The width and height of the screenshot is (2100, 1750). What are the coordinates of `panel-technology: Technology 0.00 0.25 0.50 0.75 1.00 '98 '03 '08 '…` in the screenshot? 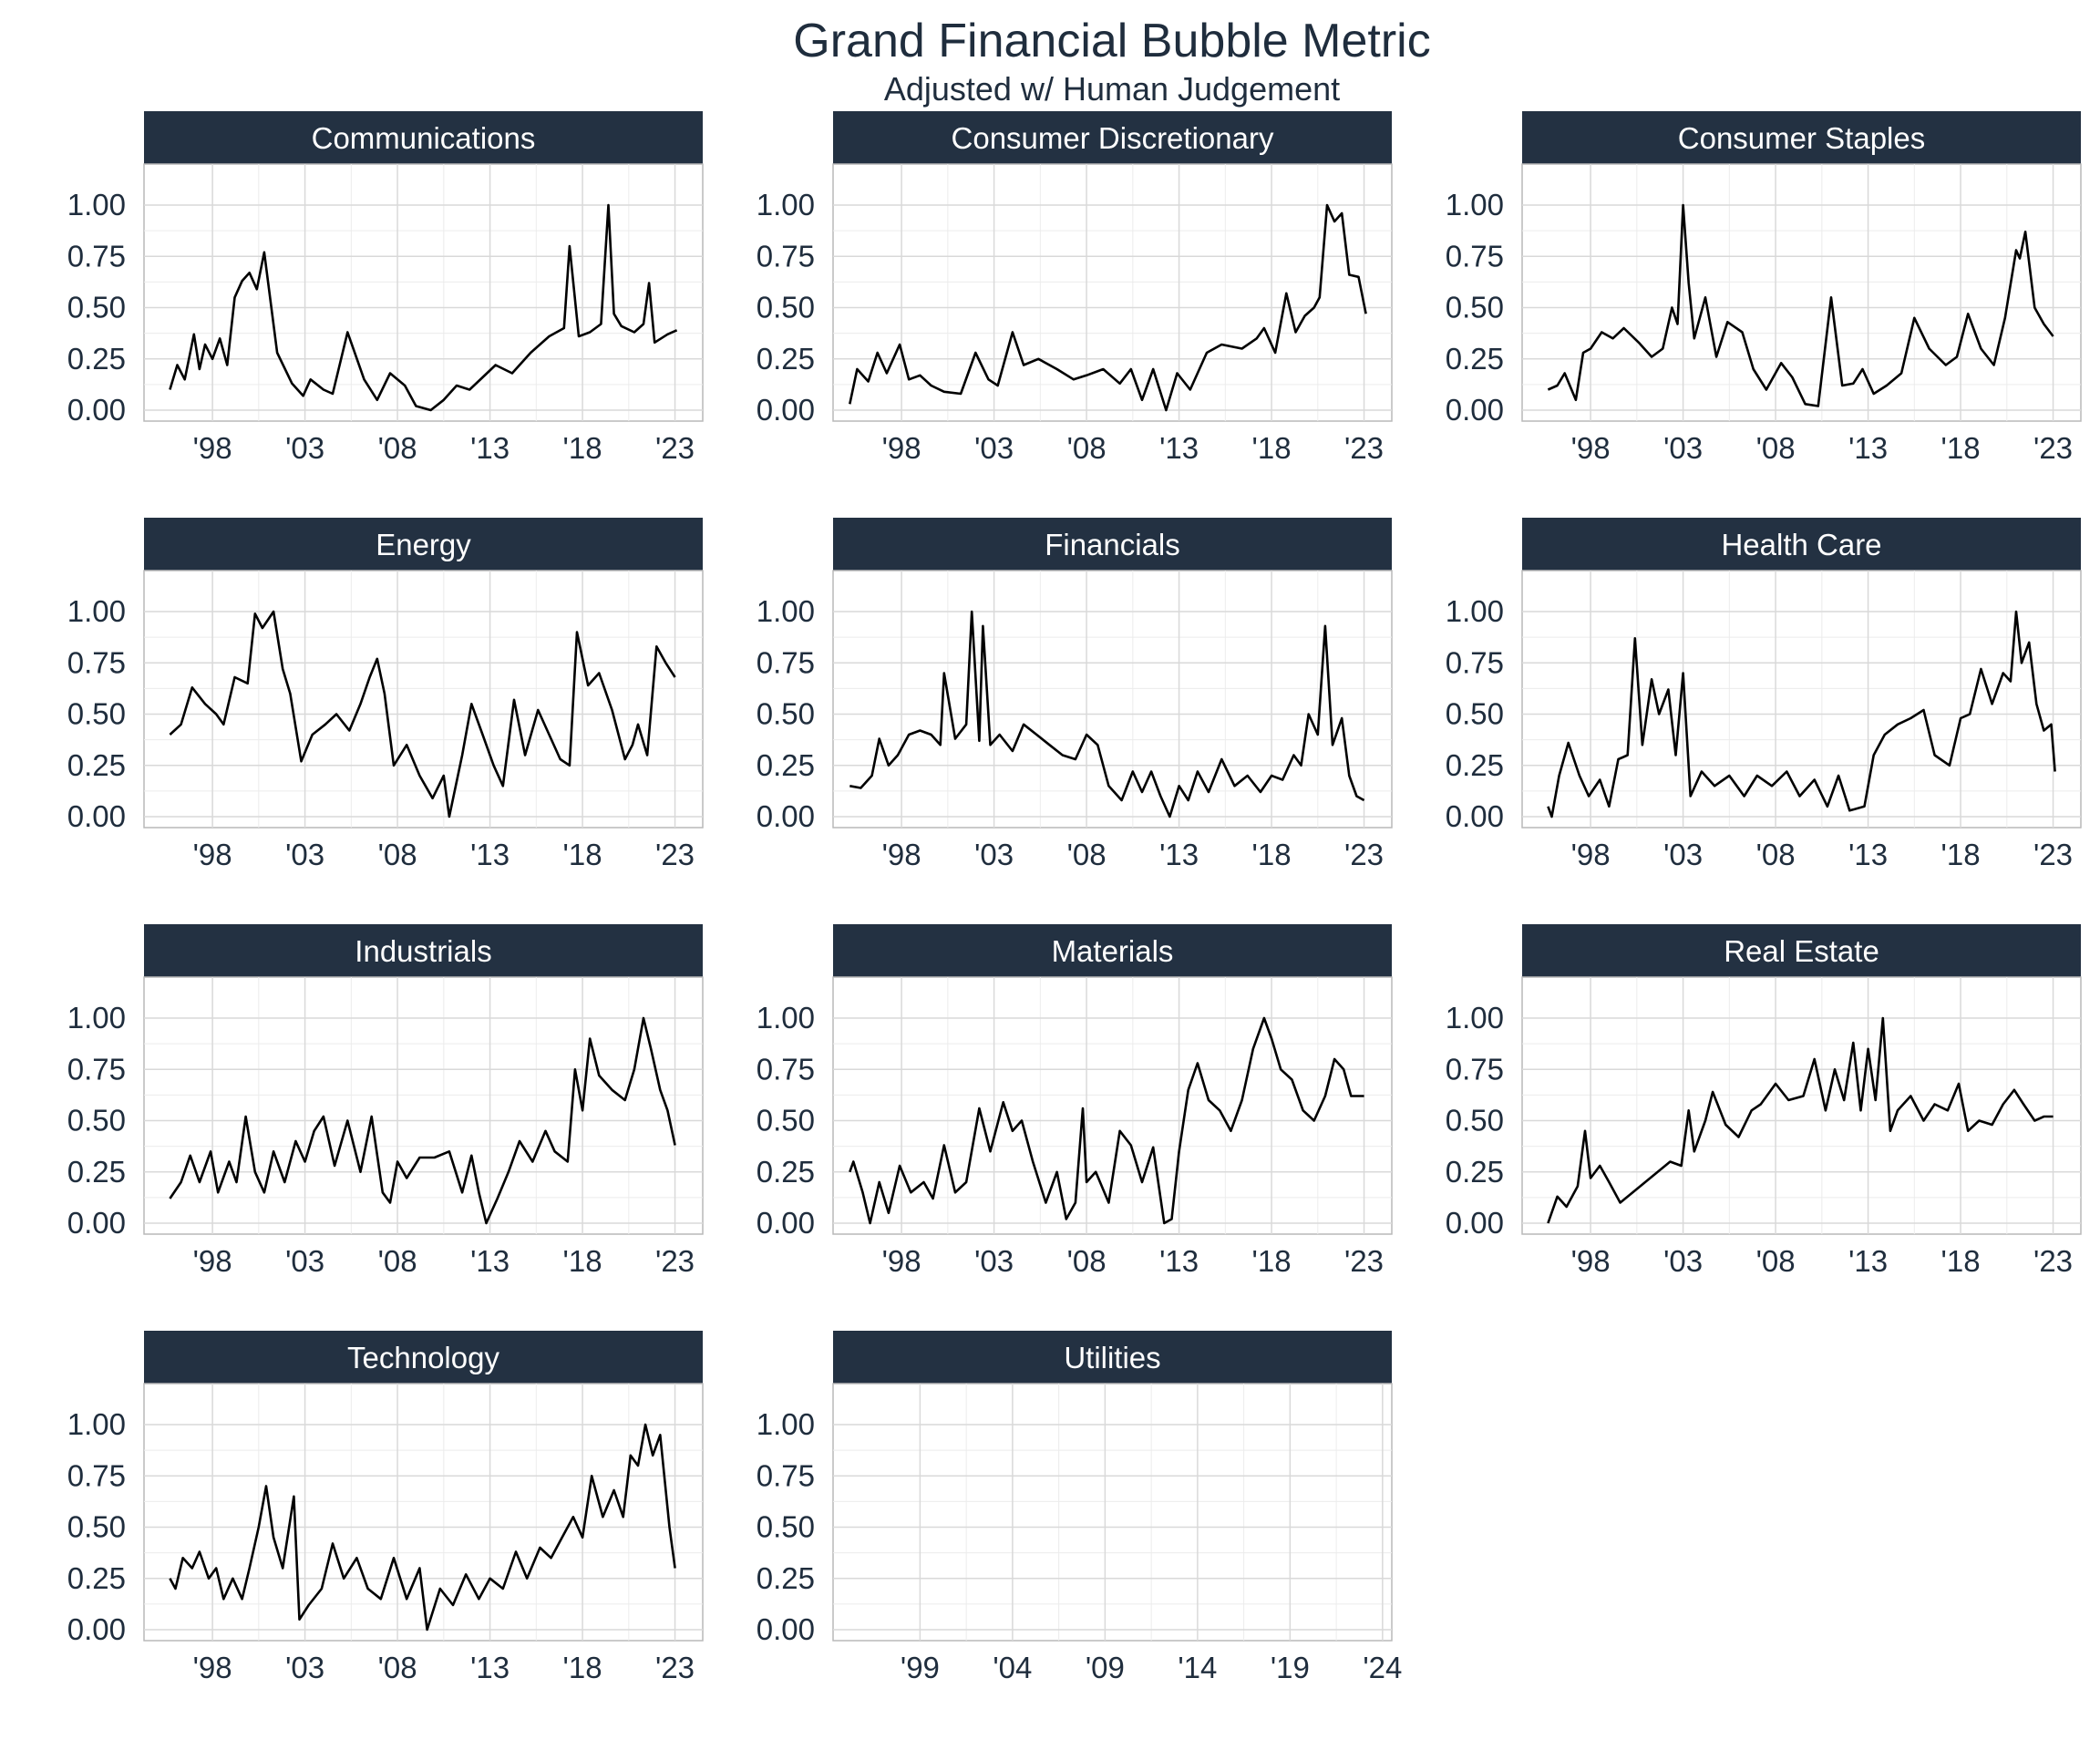 It's located at (385, 1508).